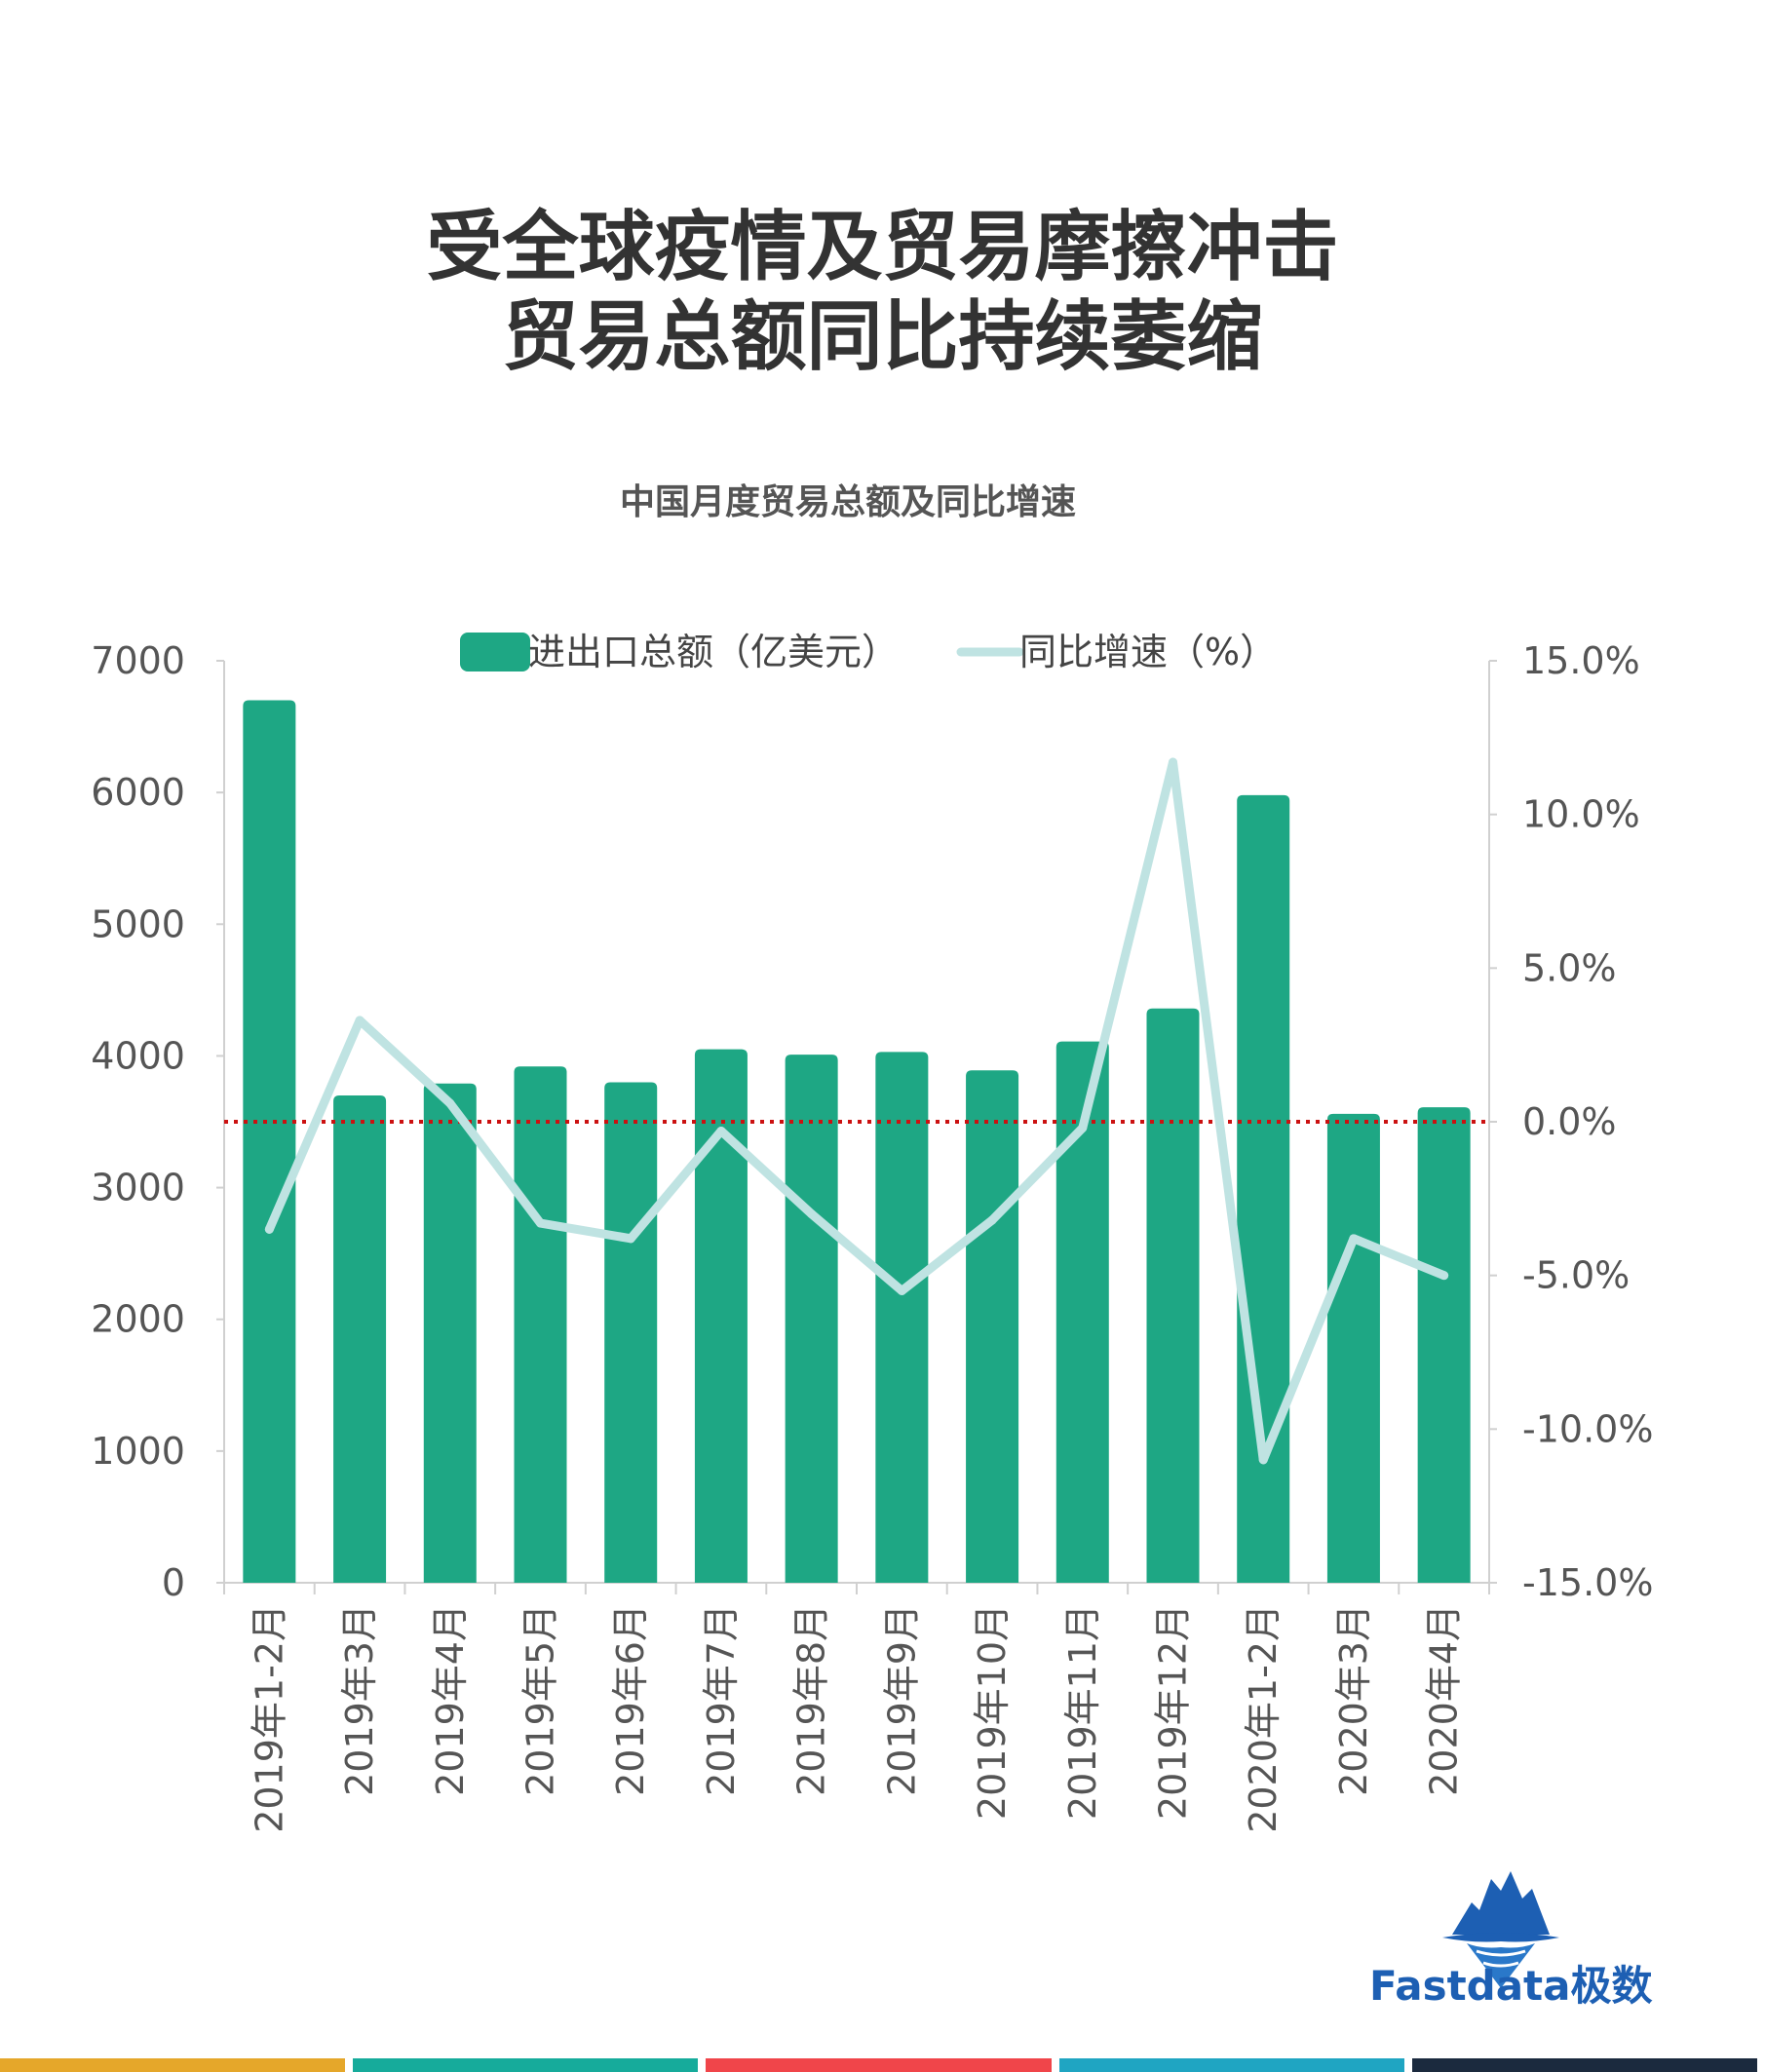 This screenshot has width=1765, height=2072. I want to click on left-tick-label: 2000, so click(138, 1319).